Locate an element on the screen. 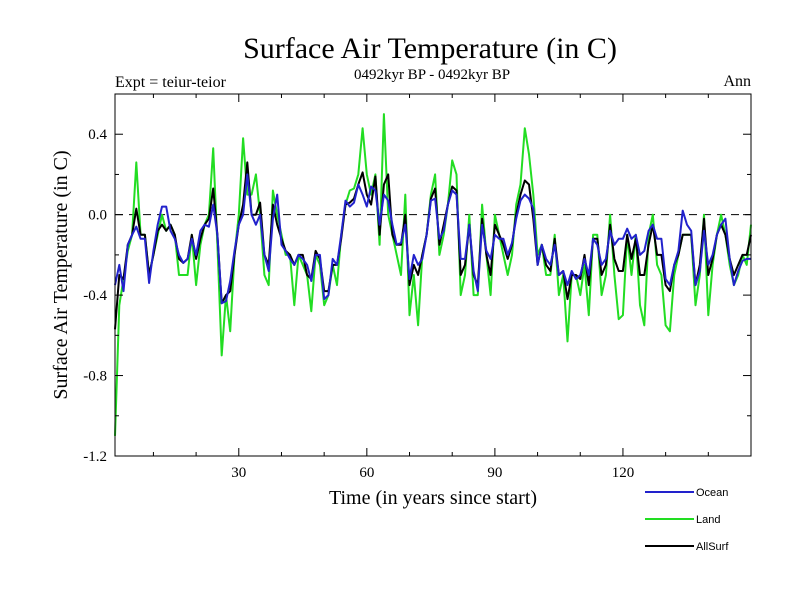 This screenshot has width=800, height=600. x-tick-label: 90 is located at coordinates (494, 473).